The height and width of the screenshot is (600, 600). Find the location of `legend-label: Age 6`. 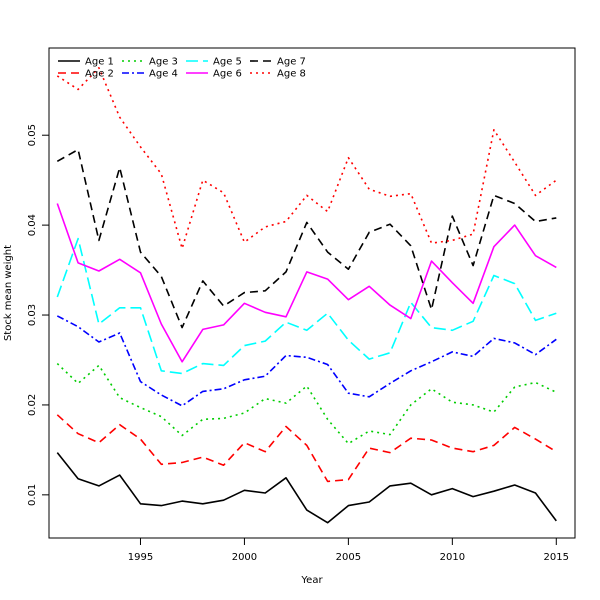

legend-label: Age 6 is located at coordinates (227, 74).